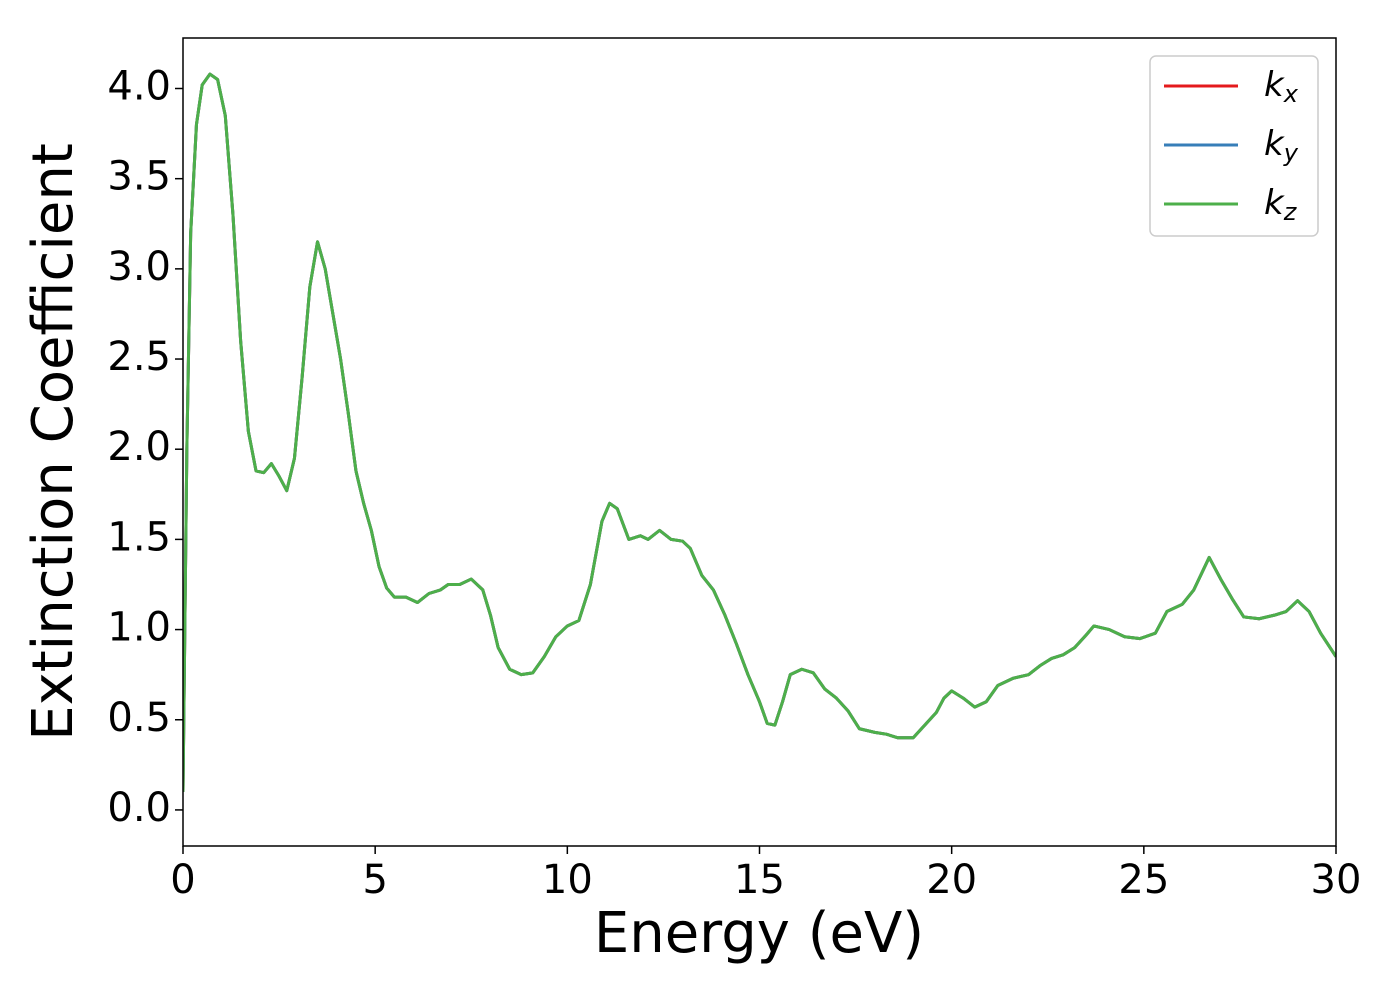 The image size is (1400, 1000). I want to click on x-tick-label: 20, so click(951, 880).